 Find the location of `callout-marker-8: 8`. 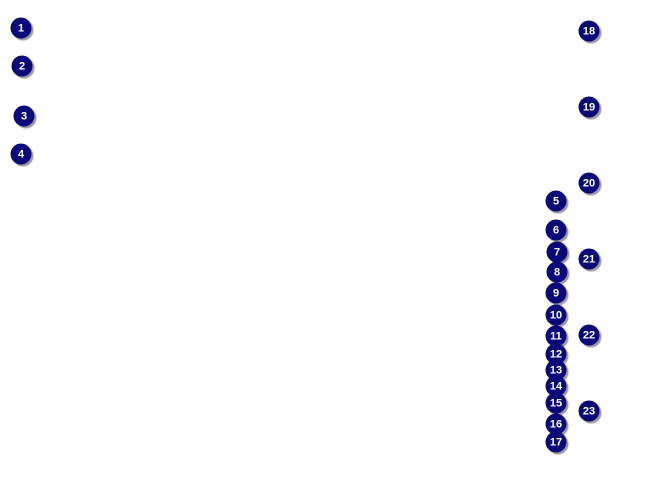

callout-marker-8: 8 is located at coordinates (557, 272).